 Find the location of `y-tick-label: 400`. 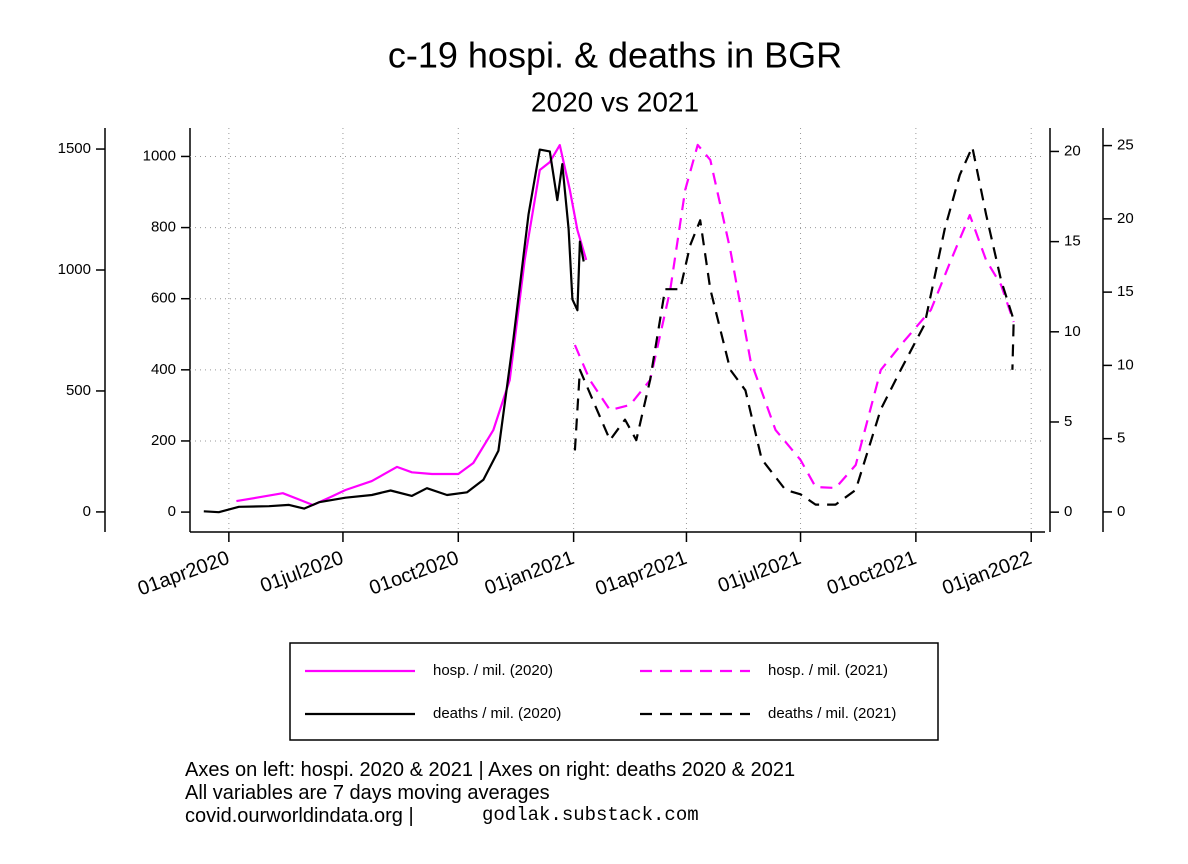

y-tick-label: 400 is located at coordinates (163, 369).